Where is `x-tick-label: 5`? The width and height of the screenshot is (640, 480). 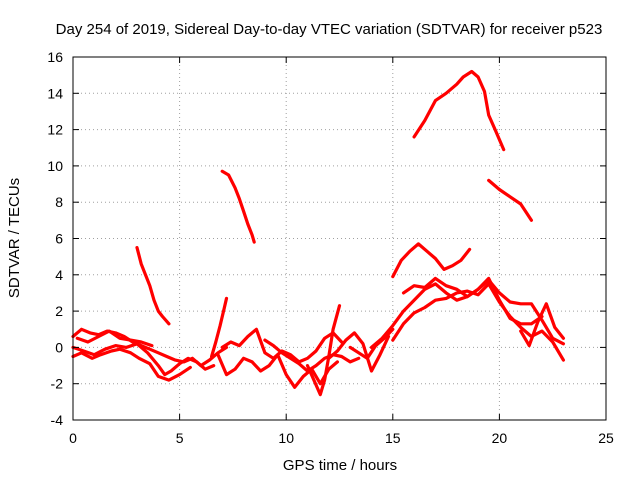
x-tick-label: 5 is located at coordinates (180, 438).